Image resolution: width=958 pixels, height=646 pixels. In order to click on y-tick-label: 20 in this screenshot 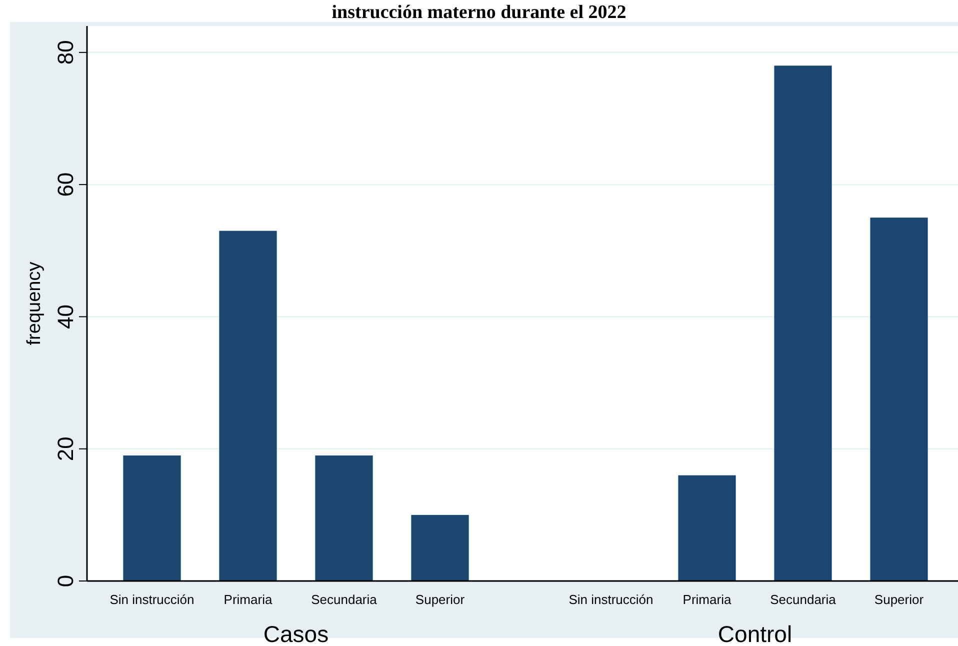, I will do `click(65, 449)`.